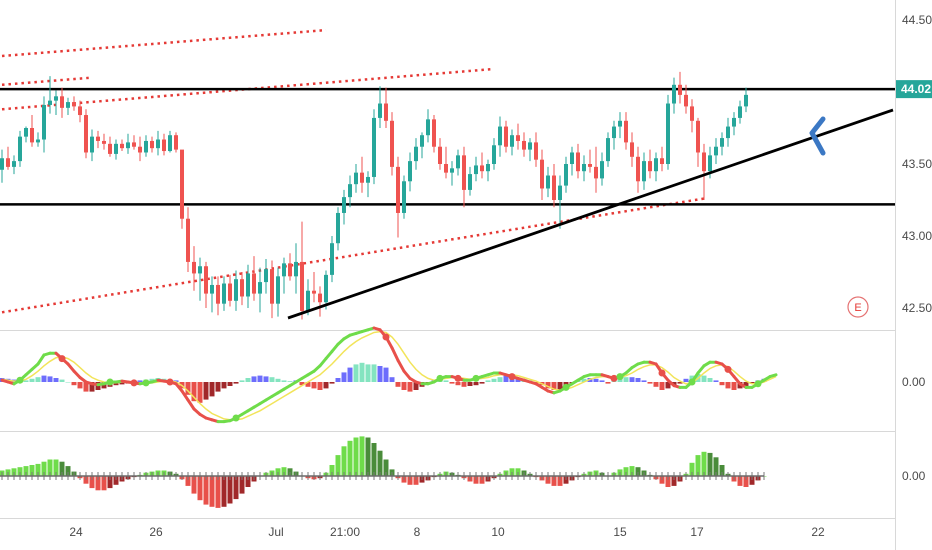  Describe the element at coordinates (858, 307) in the screenshot. I see `earnings-marker-icon` at that location.